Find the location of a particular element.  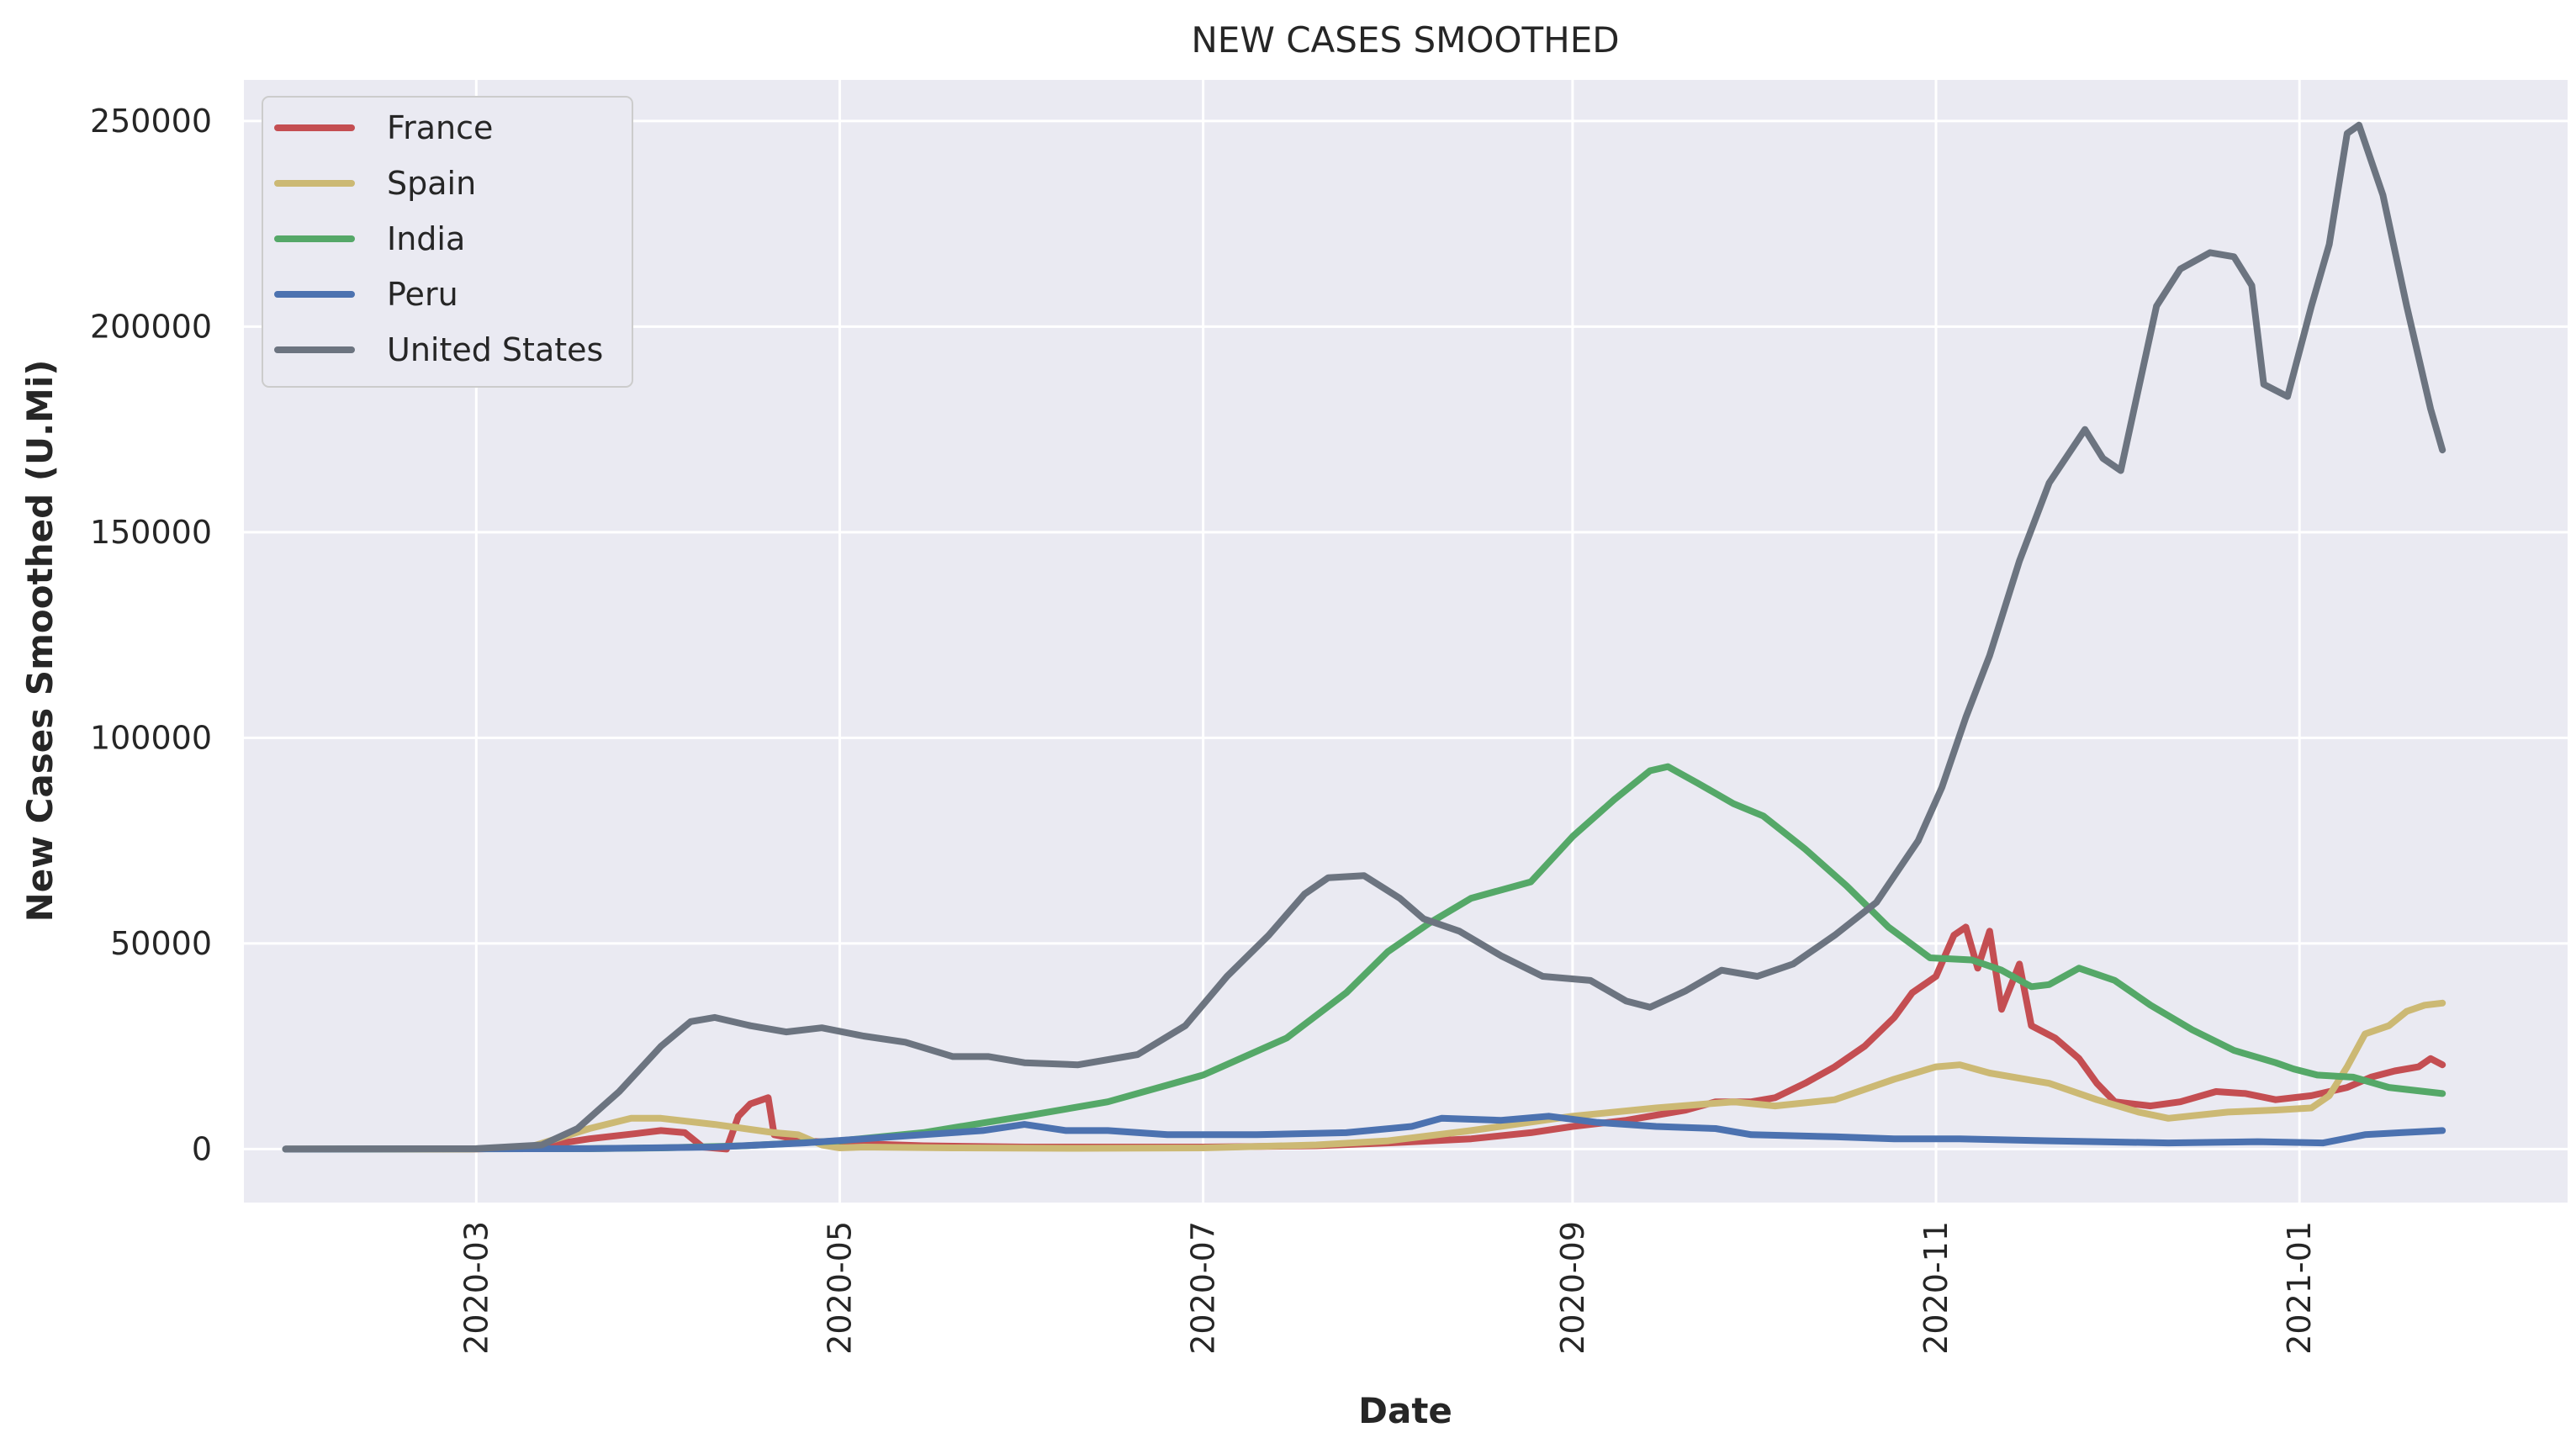

legend-label: India is located at coordinates (426, 238).